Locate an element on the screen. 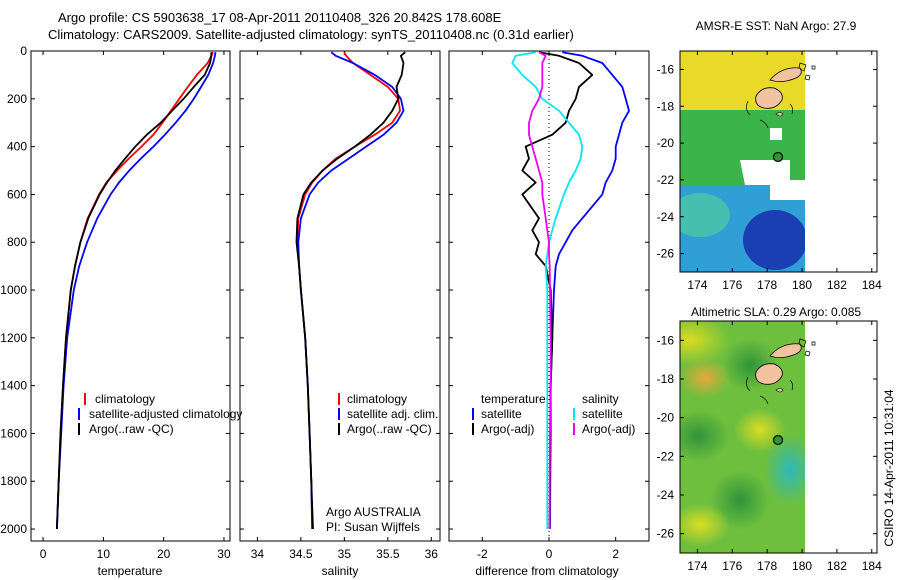 The image size is (900, 580). y-tick-label: 1000 is located at coordinates (13, 290).